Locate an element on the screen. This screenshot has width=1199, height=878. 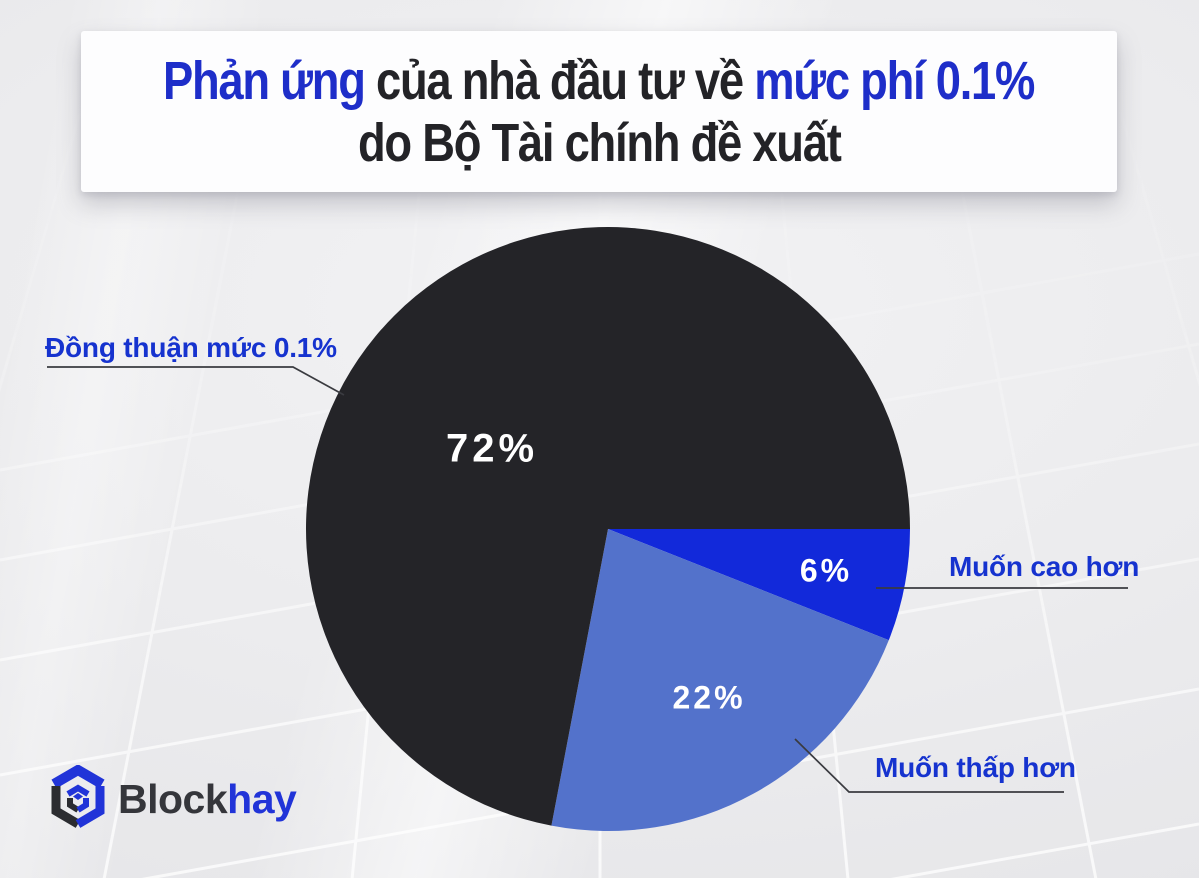
pie-label-72: 72% is located at coordinates (492, 448).